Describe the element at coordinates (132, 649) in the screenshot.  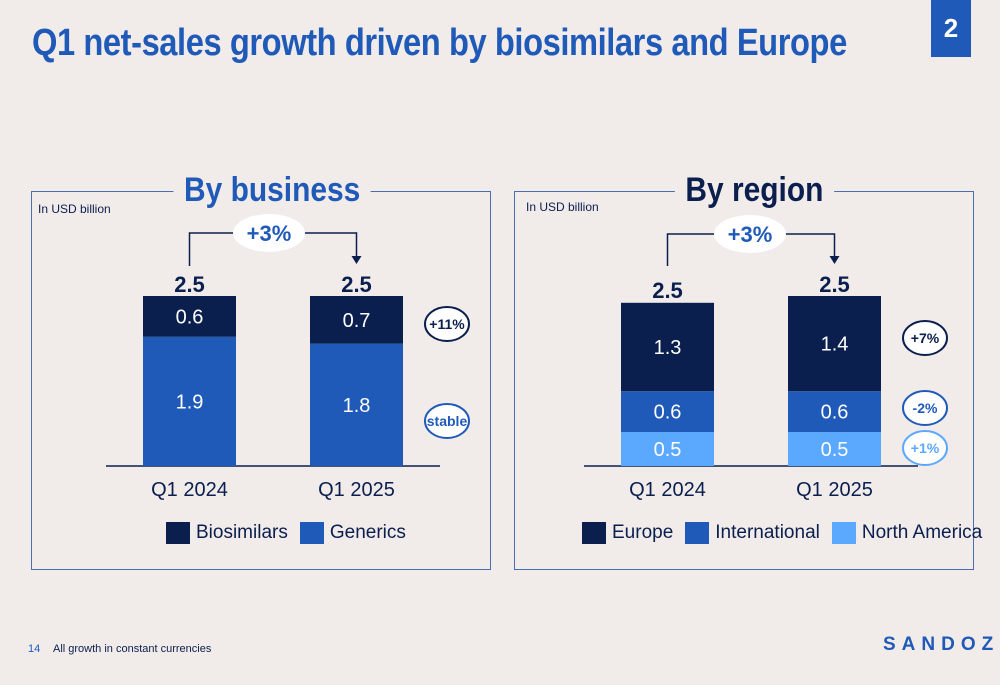
I see `footnote: All growth in constant currencies` at that location.